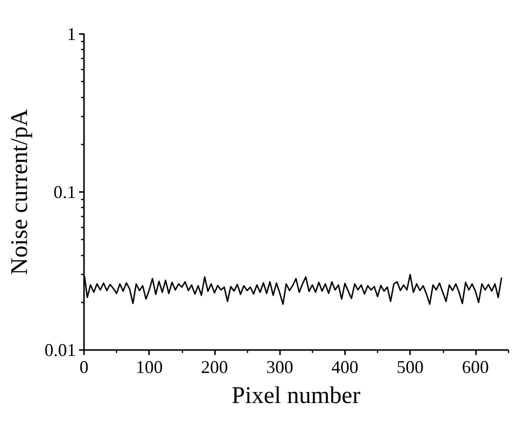 This screenshot has width=516, height=443. Describe the element at coordinates (410, 367) in the screenshot. I see `x-tick-label: 500` at that location.